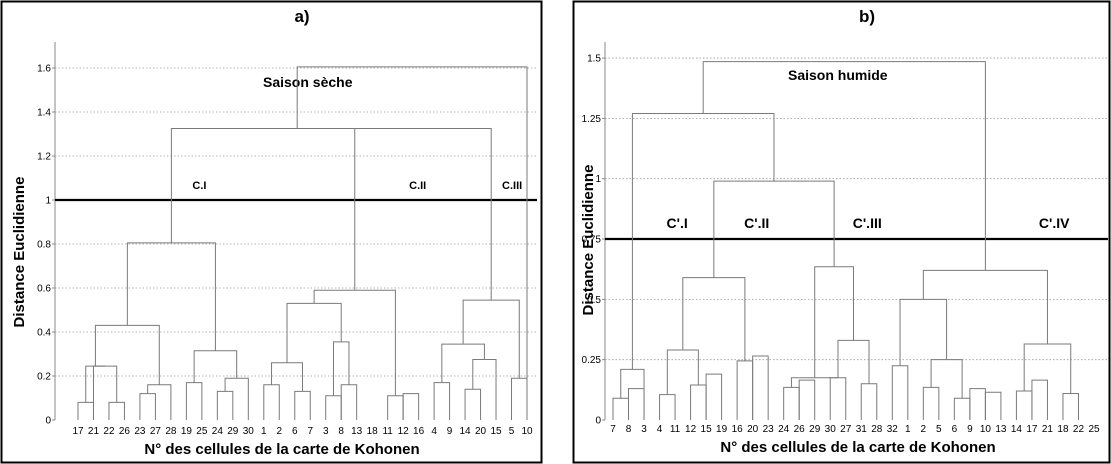 Image resolution: width=1111 pixels, height=464 pixels. What do you see at coordinates (677, 223) in the screenshot?
I see `cluster-label: C'.I` at bounding box center [677, 223].